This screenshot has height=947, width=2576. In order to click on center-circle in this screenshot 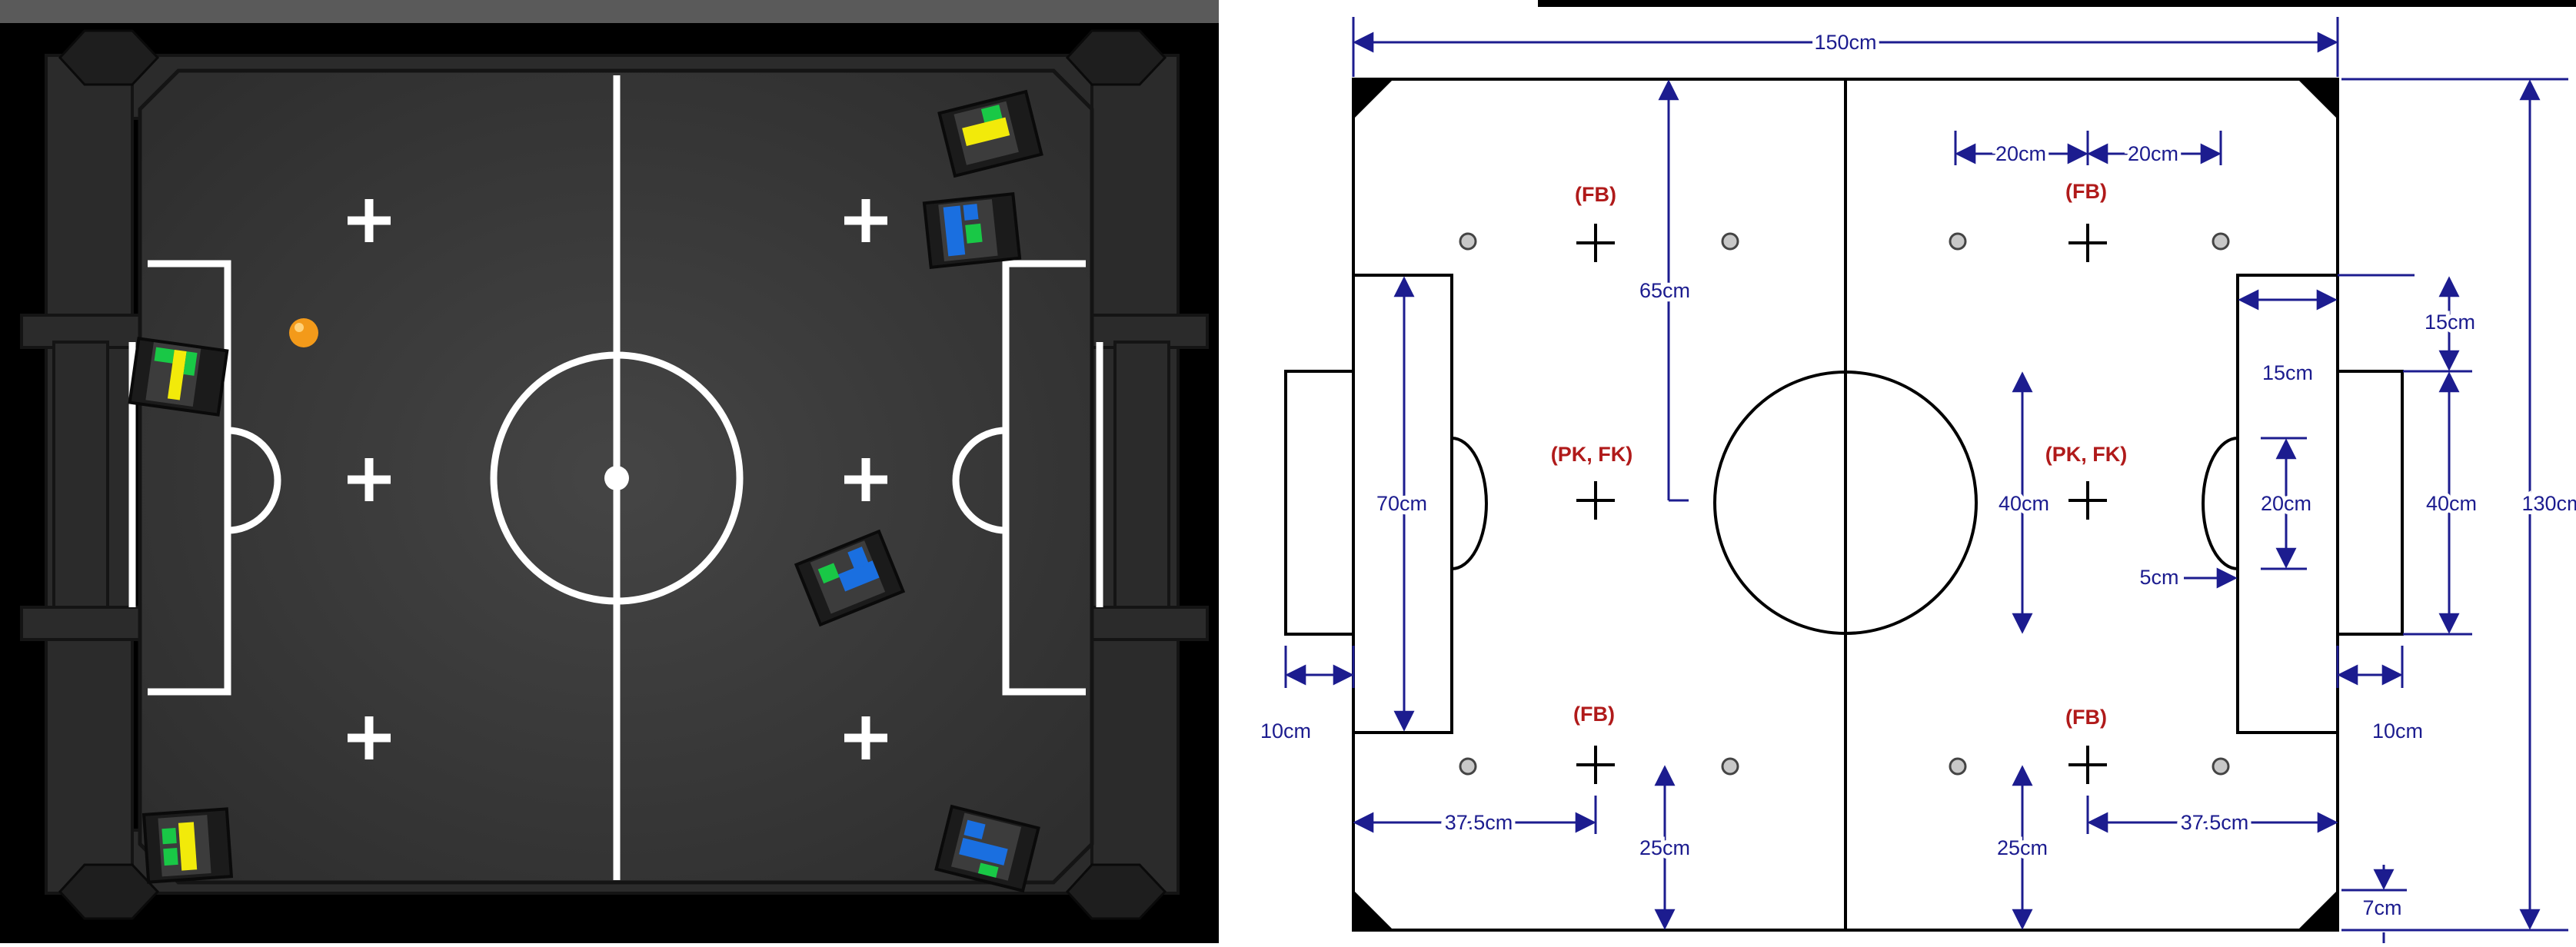, I will do `click(1846, 503)`.